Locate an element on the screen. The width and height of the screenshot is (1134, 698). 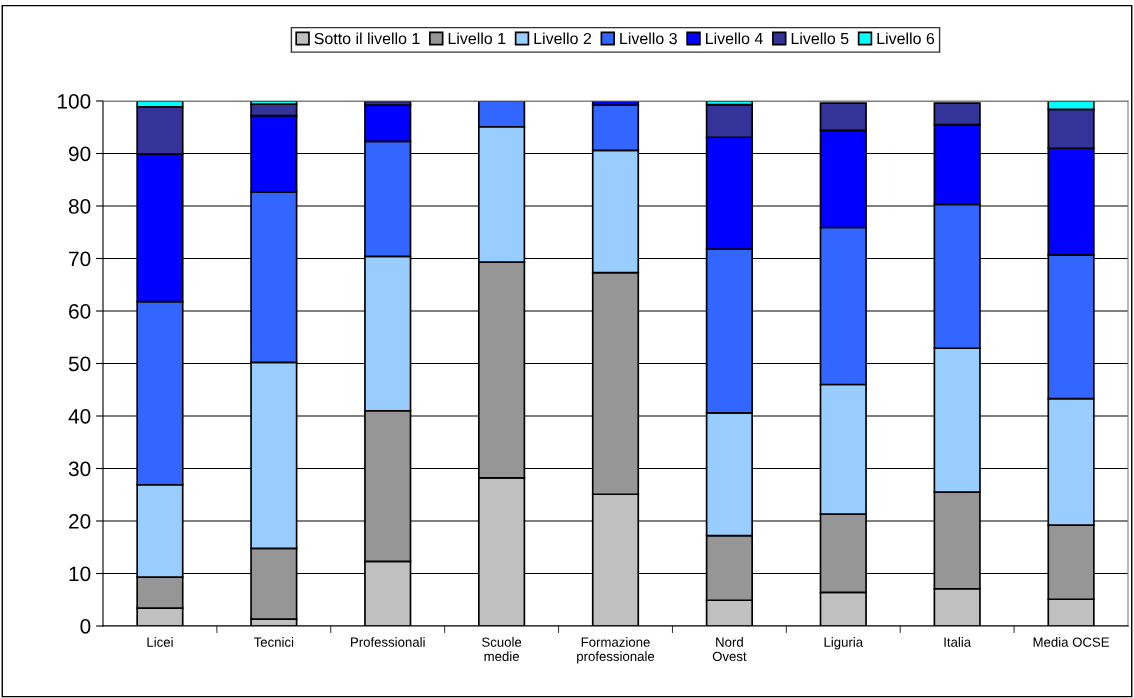
y-tick-label: 10 is located at coordinates (80, 574).